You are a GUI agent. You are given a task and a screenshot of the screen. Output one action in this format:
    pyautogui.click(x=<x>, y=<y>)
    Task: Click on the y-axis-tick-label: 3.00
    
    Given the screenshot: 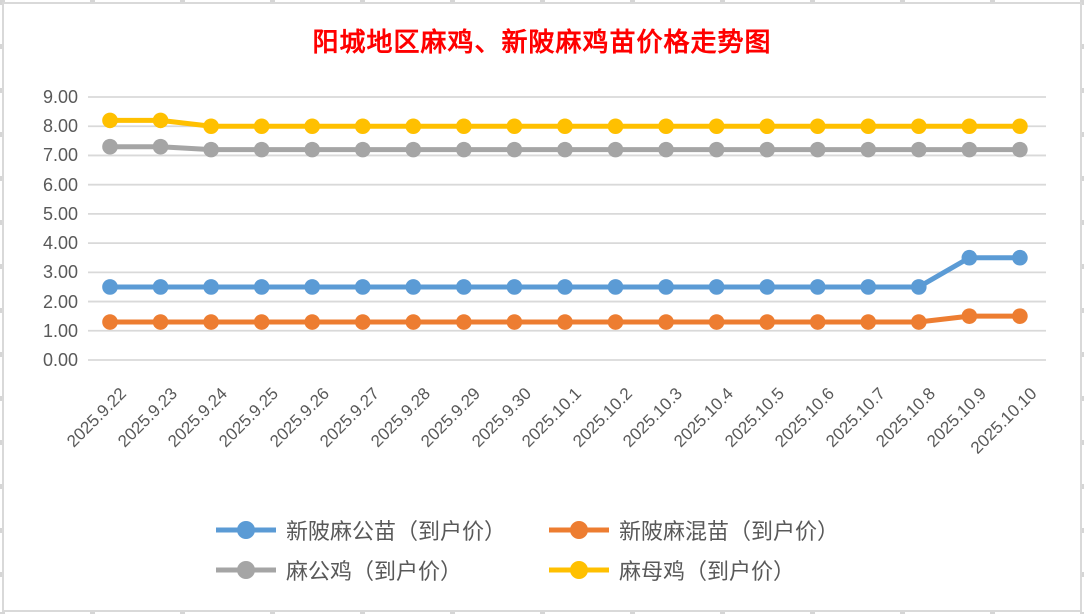 What is the action you would take?
    pyautogui.click(x=60, y=272)
    